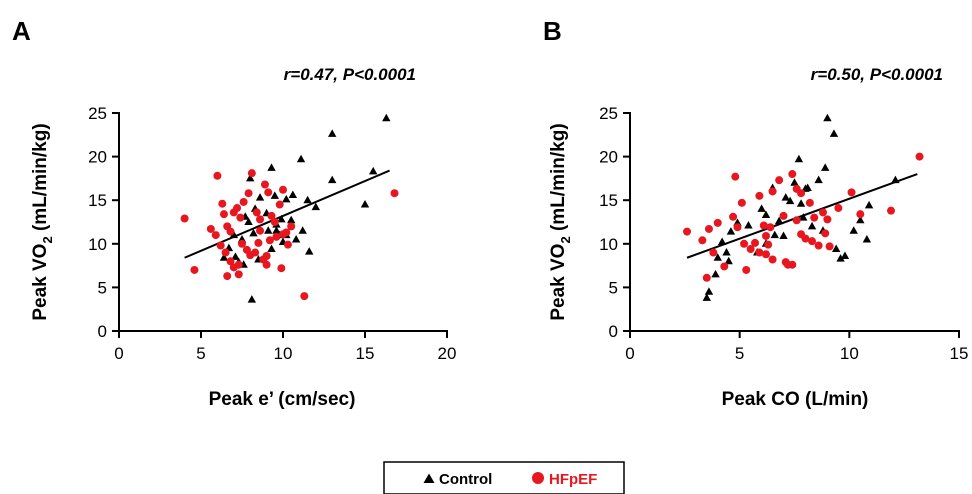 The width and height of the screenshot is (972, 494). I want to click on panel-b-marks, so click(803, 207).